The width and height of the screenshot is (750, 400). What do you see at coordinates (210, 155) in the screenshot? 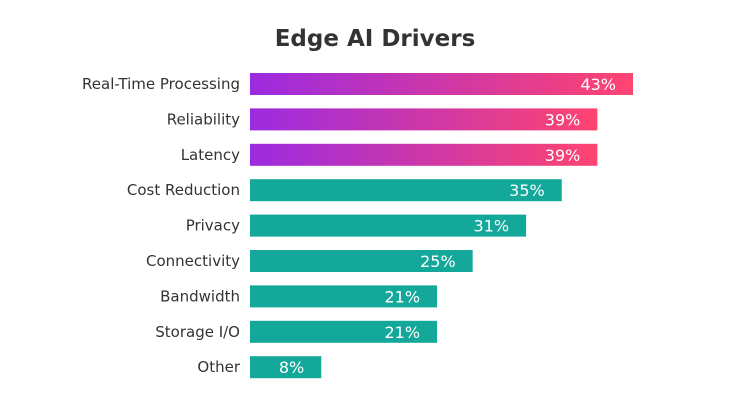
I see `category-label: Latency` at bounding box center [210, 155].